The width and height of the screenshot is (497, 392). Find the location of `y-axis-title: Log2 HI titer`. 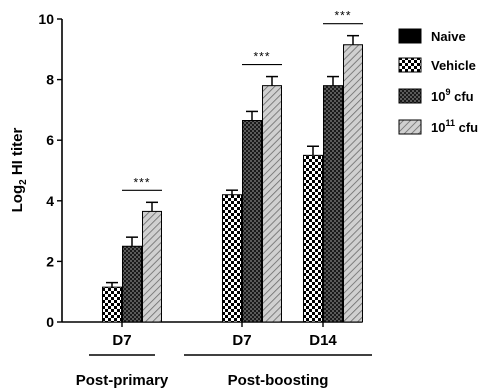

y-axis-title: Log2 HI titer is located at coordinates (19, 169).